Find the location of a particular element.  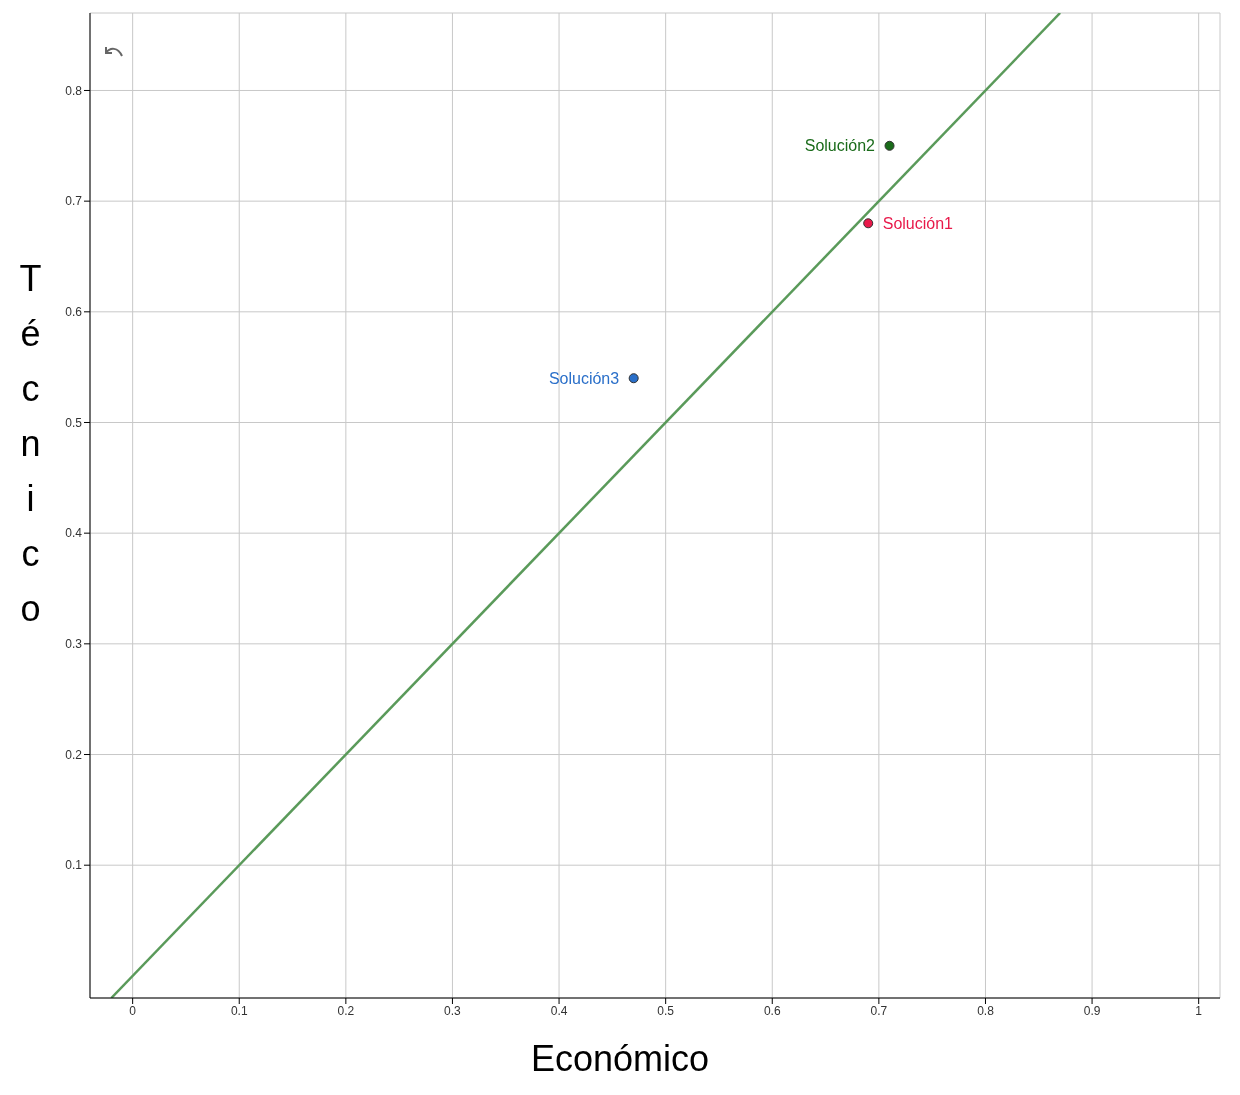

series-label: Solución2 is located at coordinates (840, 146).